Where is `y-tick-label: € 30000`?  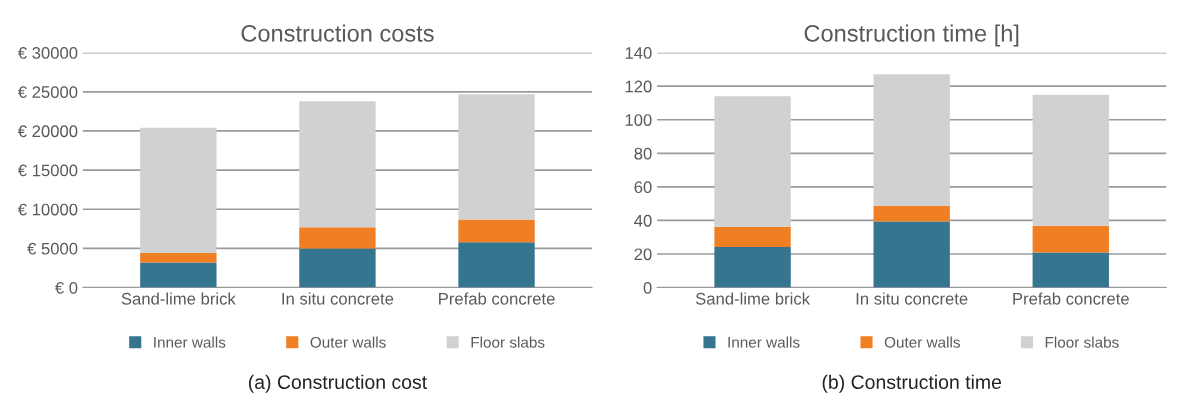
y-tick-label: € 30000 is located at coordinates (47, 53).